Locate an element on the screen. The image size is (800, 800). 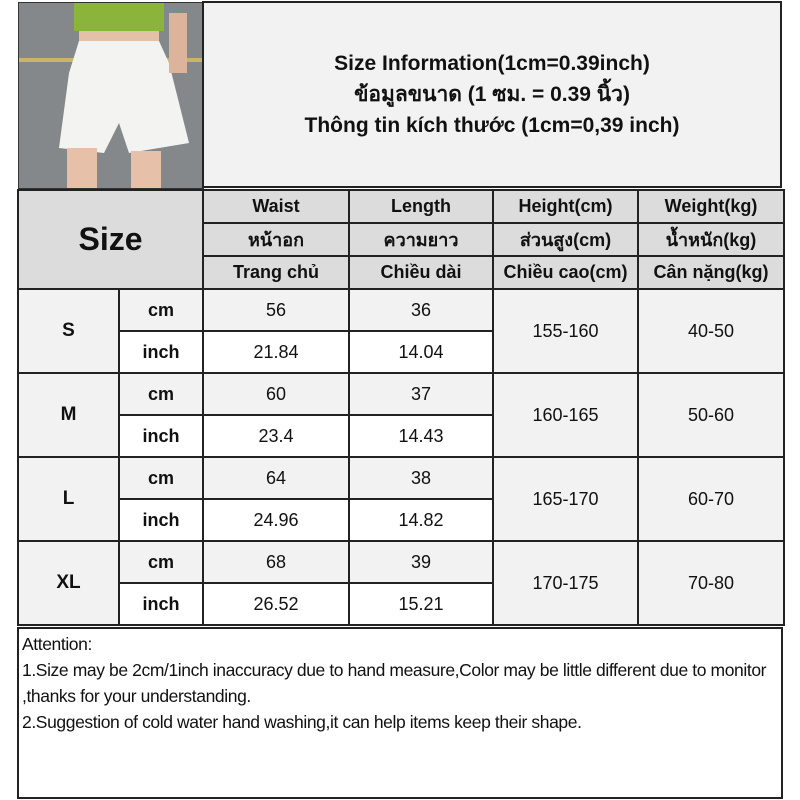
waist-cm: 60 is located at coordinates (276, 394).